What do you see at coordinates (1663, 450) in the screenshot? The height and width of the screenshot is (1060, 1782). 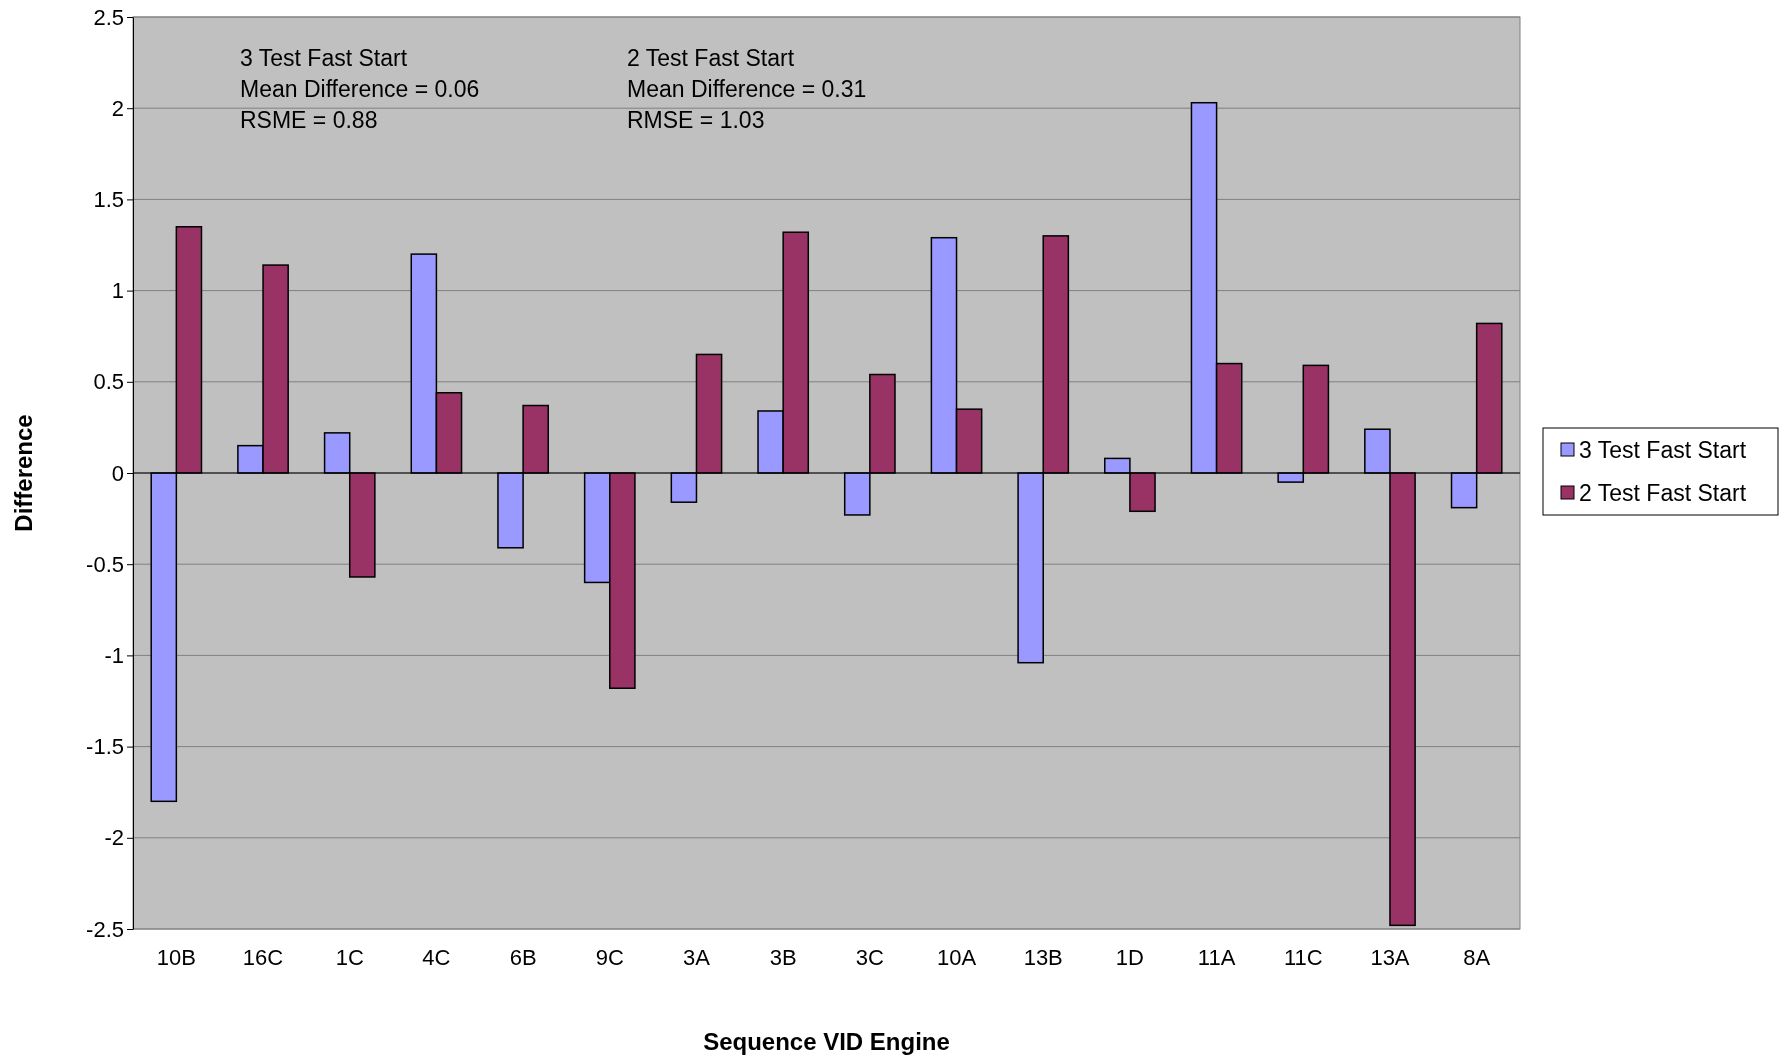 I see `legend-label: 3 Test Fast Start` at bounding box center [1663, 450].